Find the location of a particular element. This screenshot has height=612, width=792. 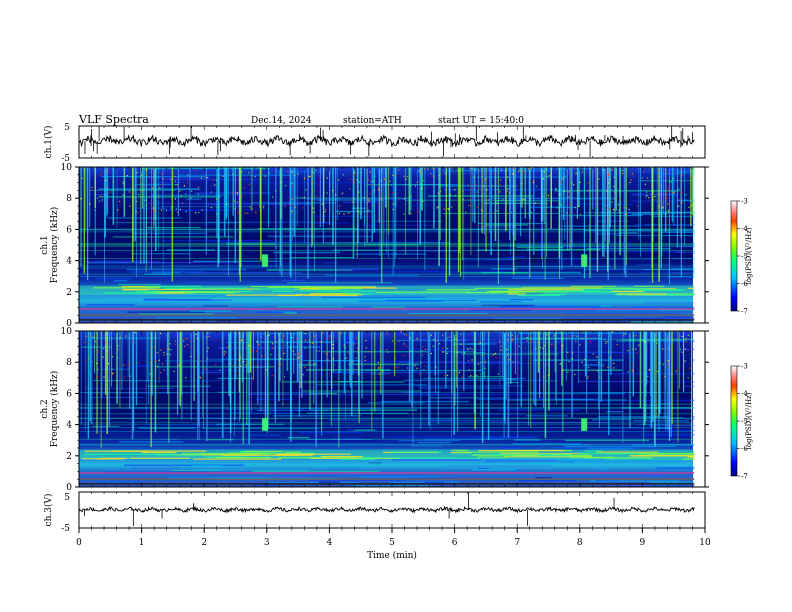

ch3-waveform-ylabel: ch.3(V) is located at coordinates (48, 510).